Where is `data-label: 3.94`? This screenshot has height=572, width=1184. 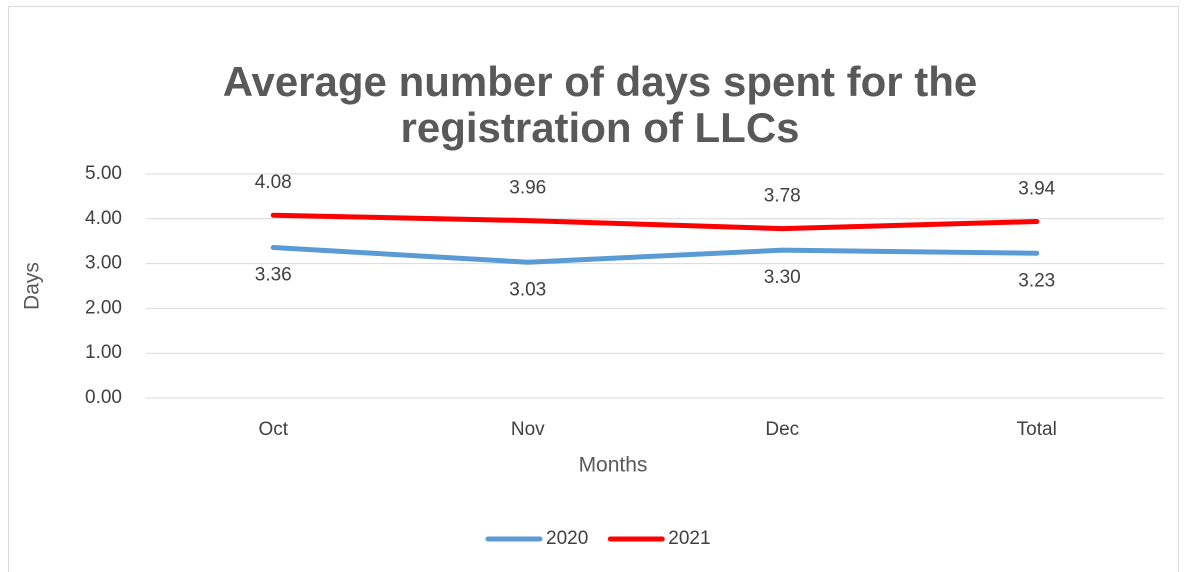 data-label: 3.94 is located at coordinates (1036, 189).